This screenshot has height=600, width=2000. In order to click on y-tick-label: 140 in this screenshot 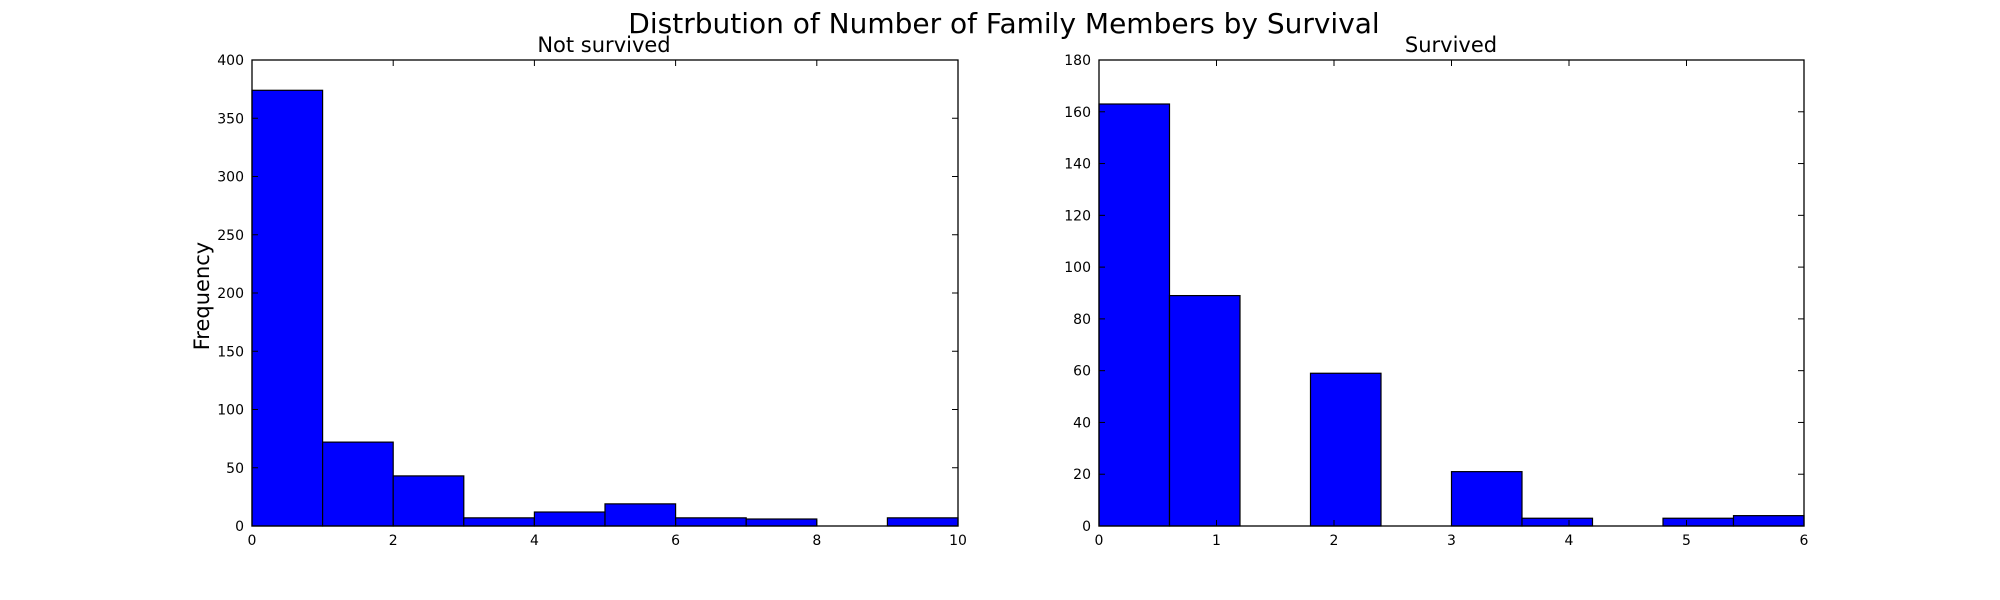, I will do `click(1077, 165)`.